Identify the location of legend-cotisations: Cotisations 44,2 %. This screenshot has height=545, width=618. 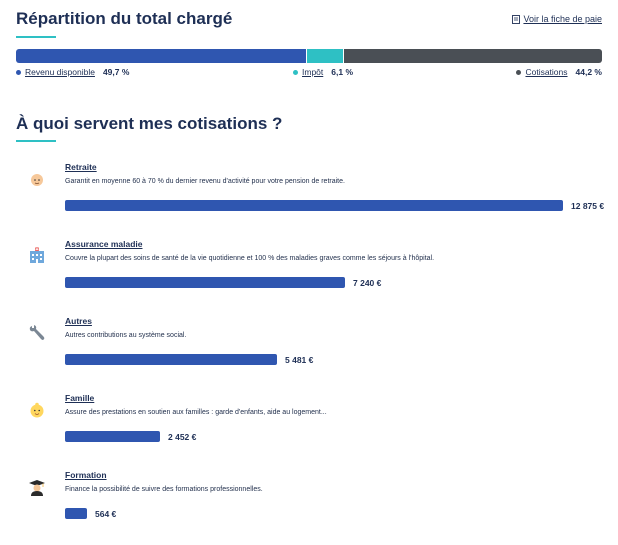
(559, 72).